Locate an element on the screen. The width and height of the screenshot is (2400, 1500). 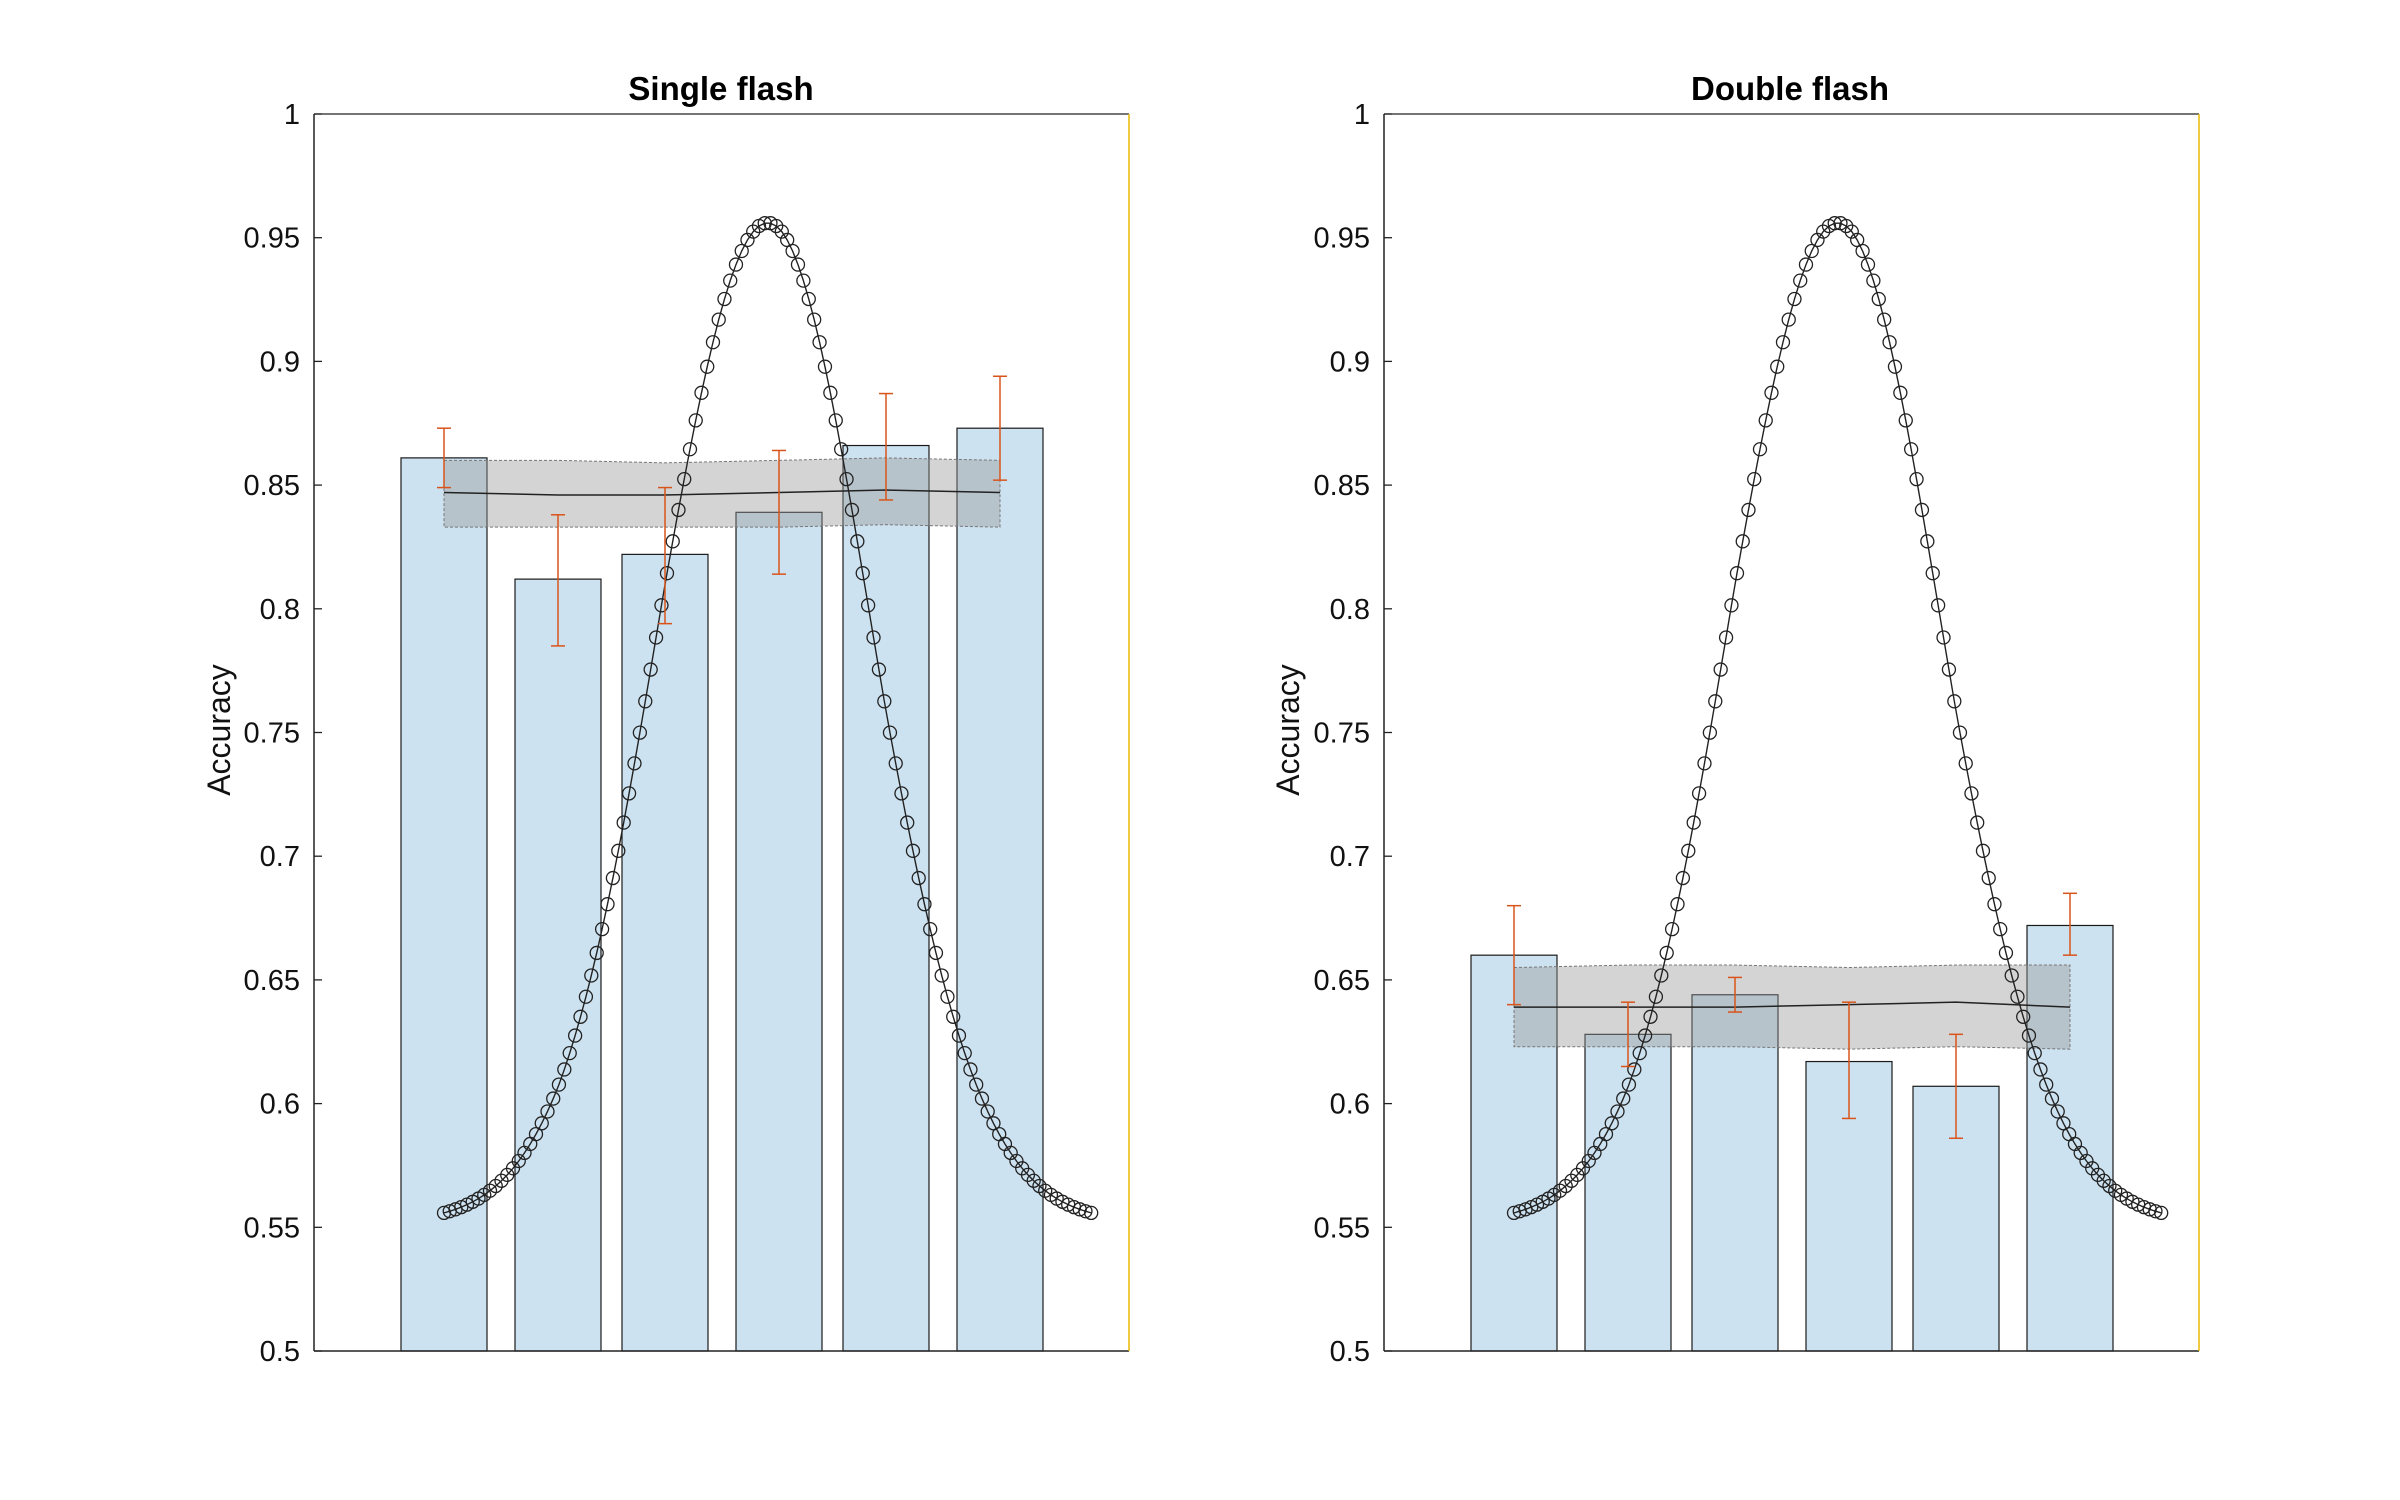
y-tick-label: 0.7 is located at coordinates (280, 857).